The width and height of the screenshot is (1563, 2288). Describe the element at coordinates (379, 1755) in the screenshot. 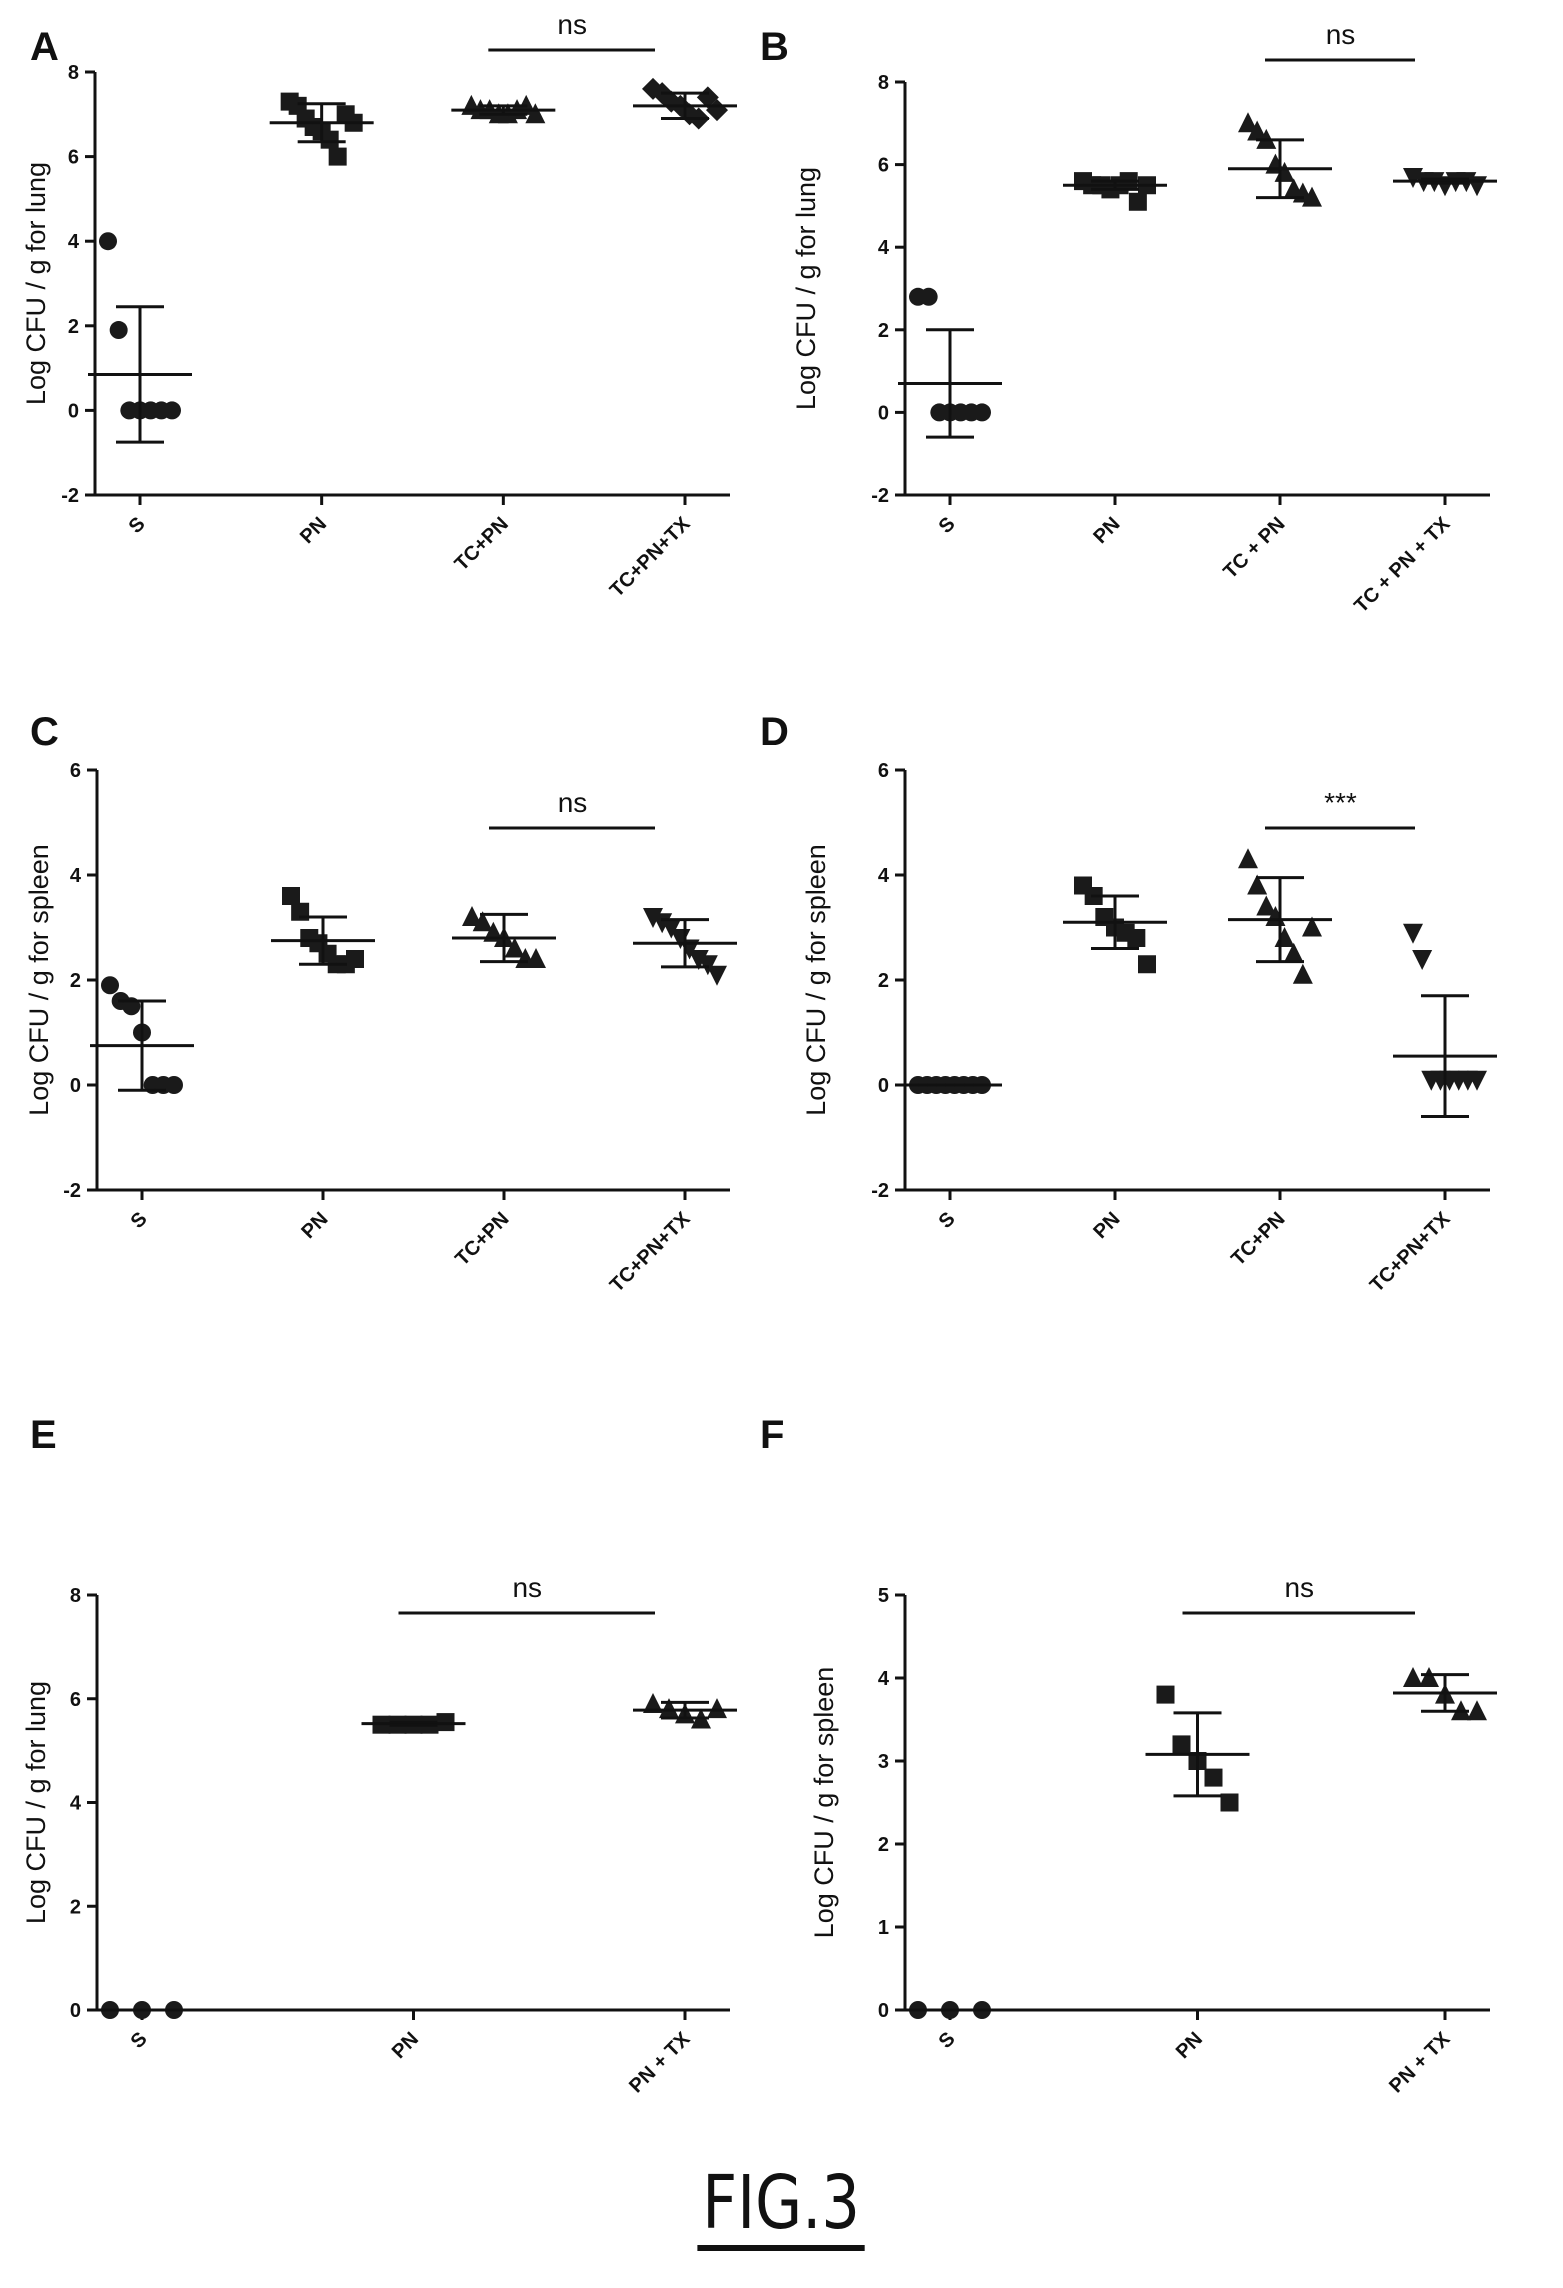

I see `panel-e: E 0 2 4 6 8 Log CFU / g for lung S PN PN + TX ns` at that location.